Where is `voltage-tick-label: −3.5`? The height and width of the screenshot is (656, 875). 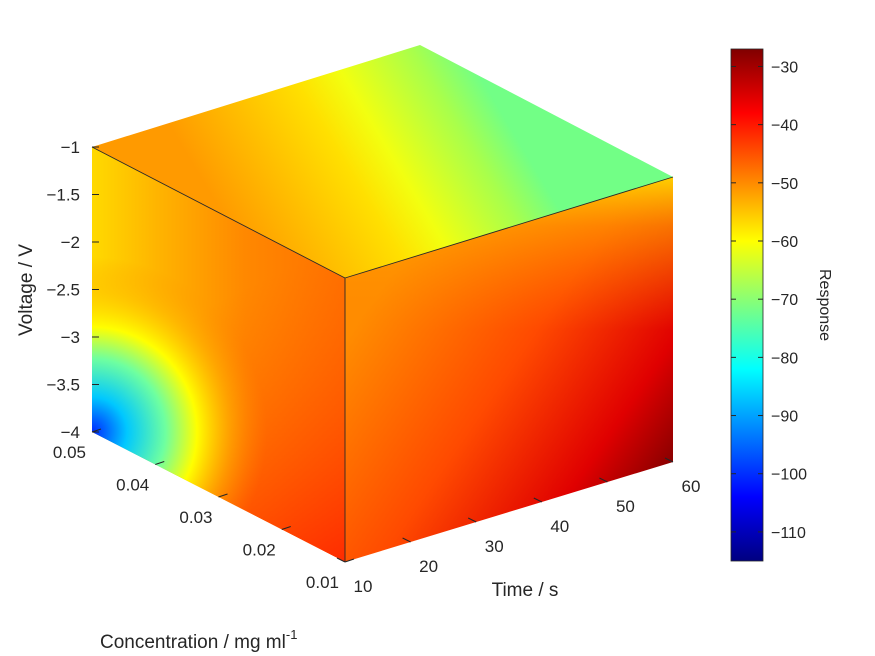
voltage-tick-label: −3.5 is located at coordinates (63, 385).